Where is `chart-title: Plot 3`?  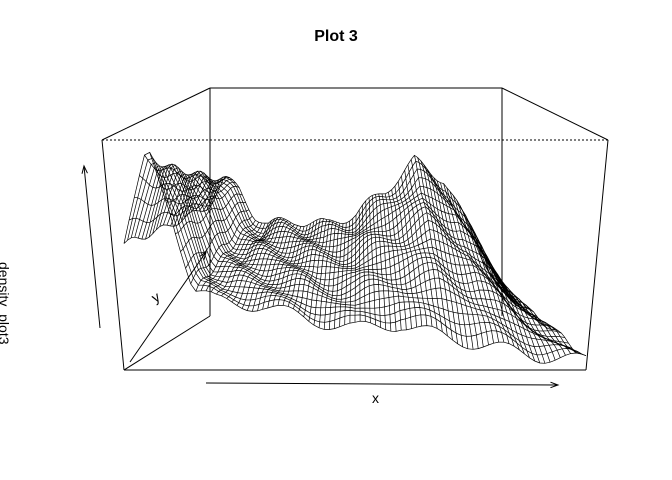
chart-title: Plot 3 is located at coordinates (336, 36).